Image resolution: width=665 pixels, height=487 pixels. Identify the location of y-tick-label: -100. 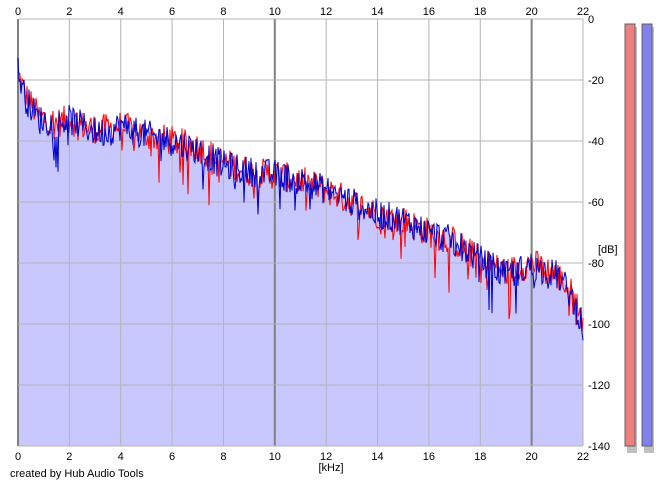
(599, 325).